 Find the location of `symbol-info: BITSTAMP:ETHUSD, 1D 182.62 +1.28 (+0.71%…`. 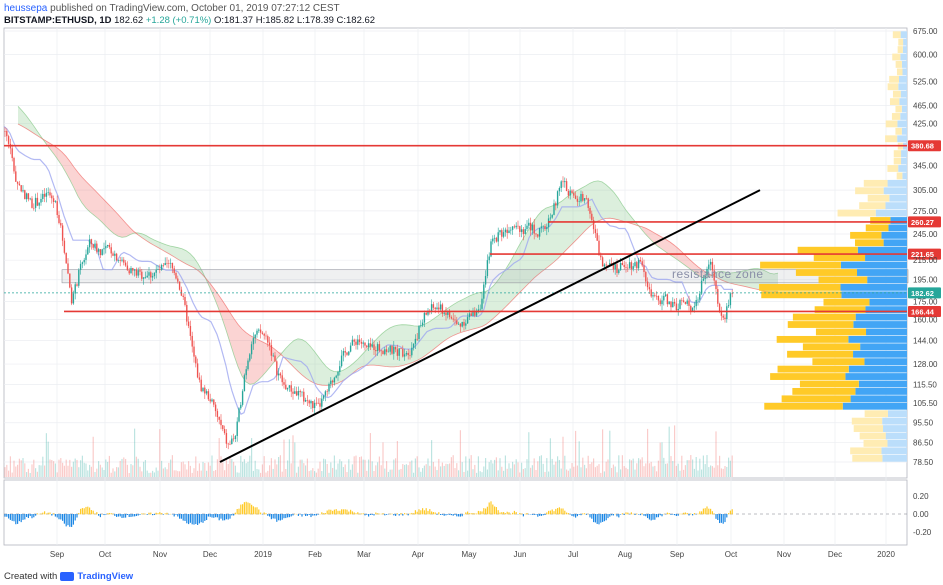

symbol-info: BITSTAMP:ETHUSD, 1D 182.62 +1.28 (+0.71%… is located at coordinates (189, 20).